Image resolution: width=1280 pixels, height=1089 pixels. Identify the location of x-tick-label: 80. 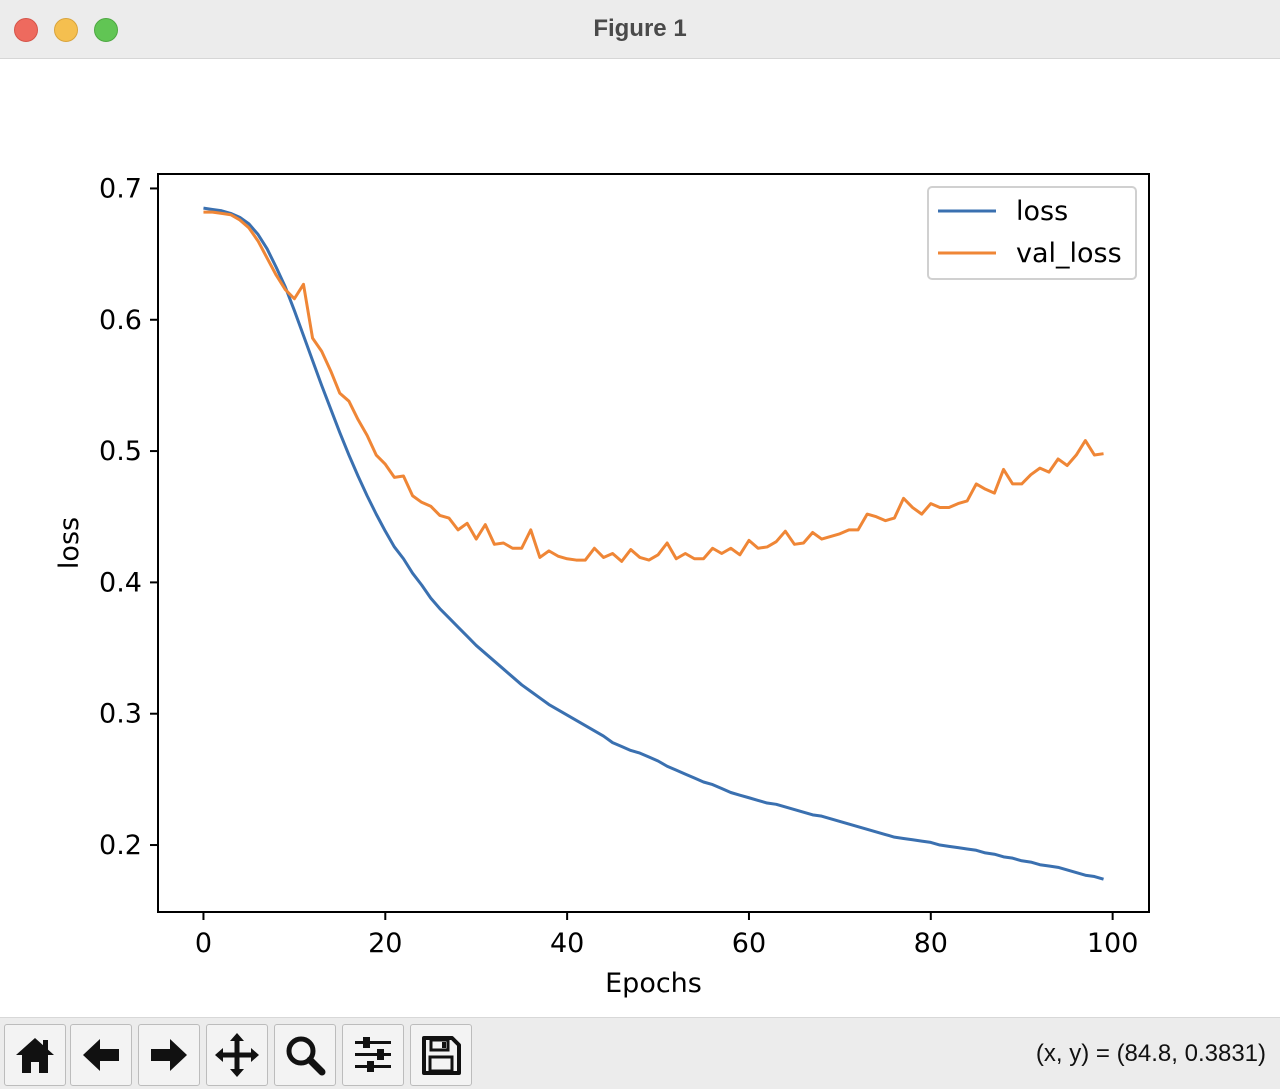
(931, 943).